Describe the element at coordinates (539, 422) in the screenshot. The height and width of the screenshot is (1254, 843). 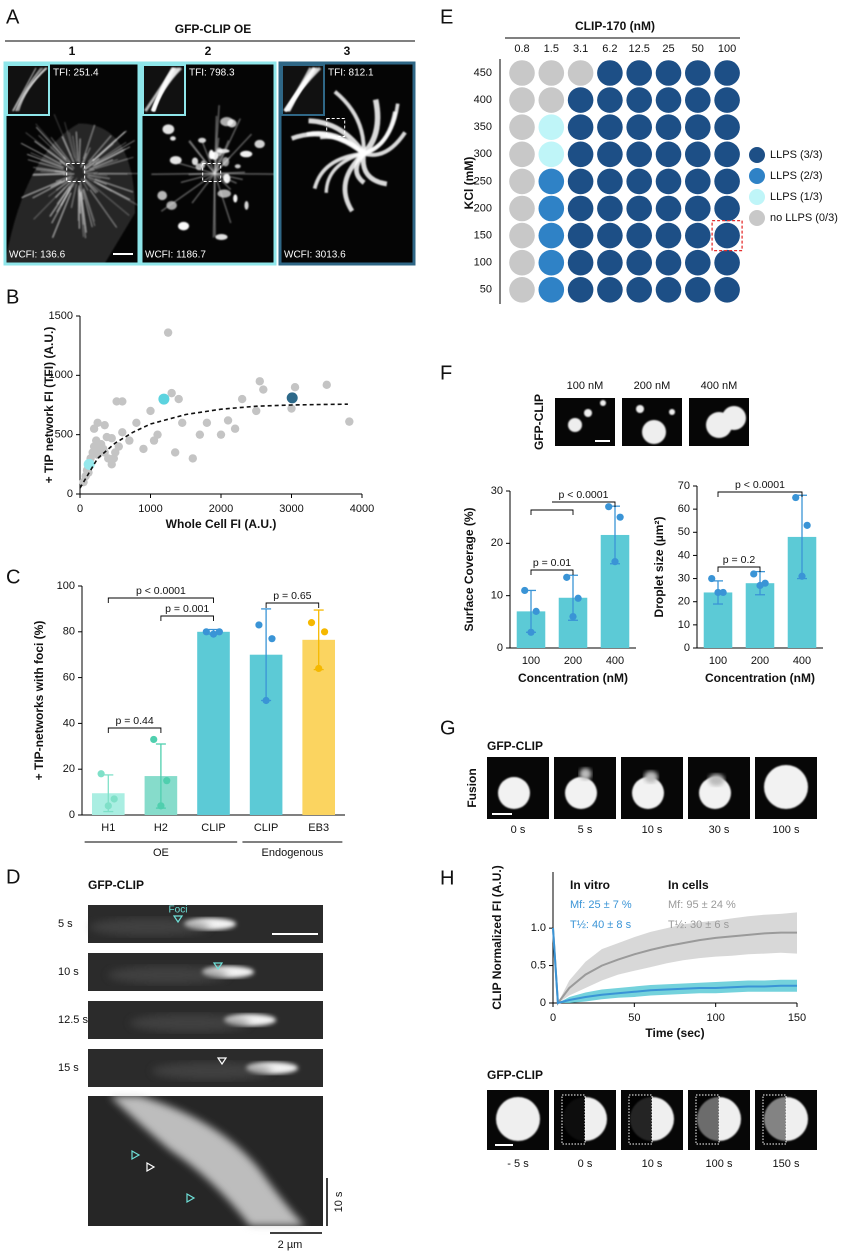
I see `row-label: GFP-CLIP` at that location.